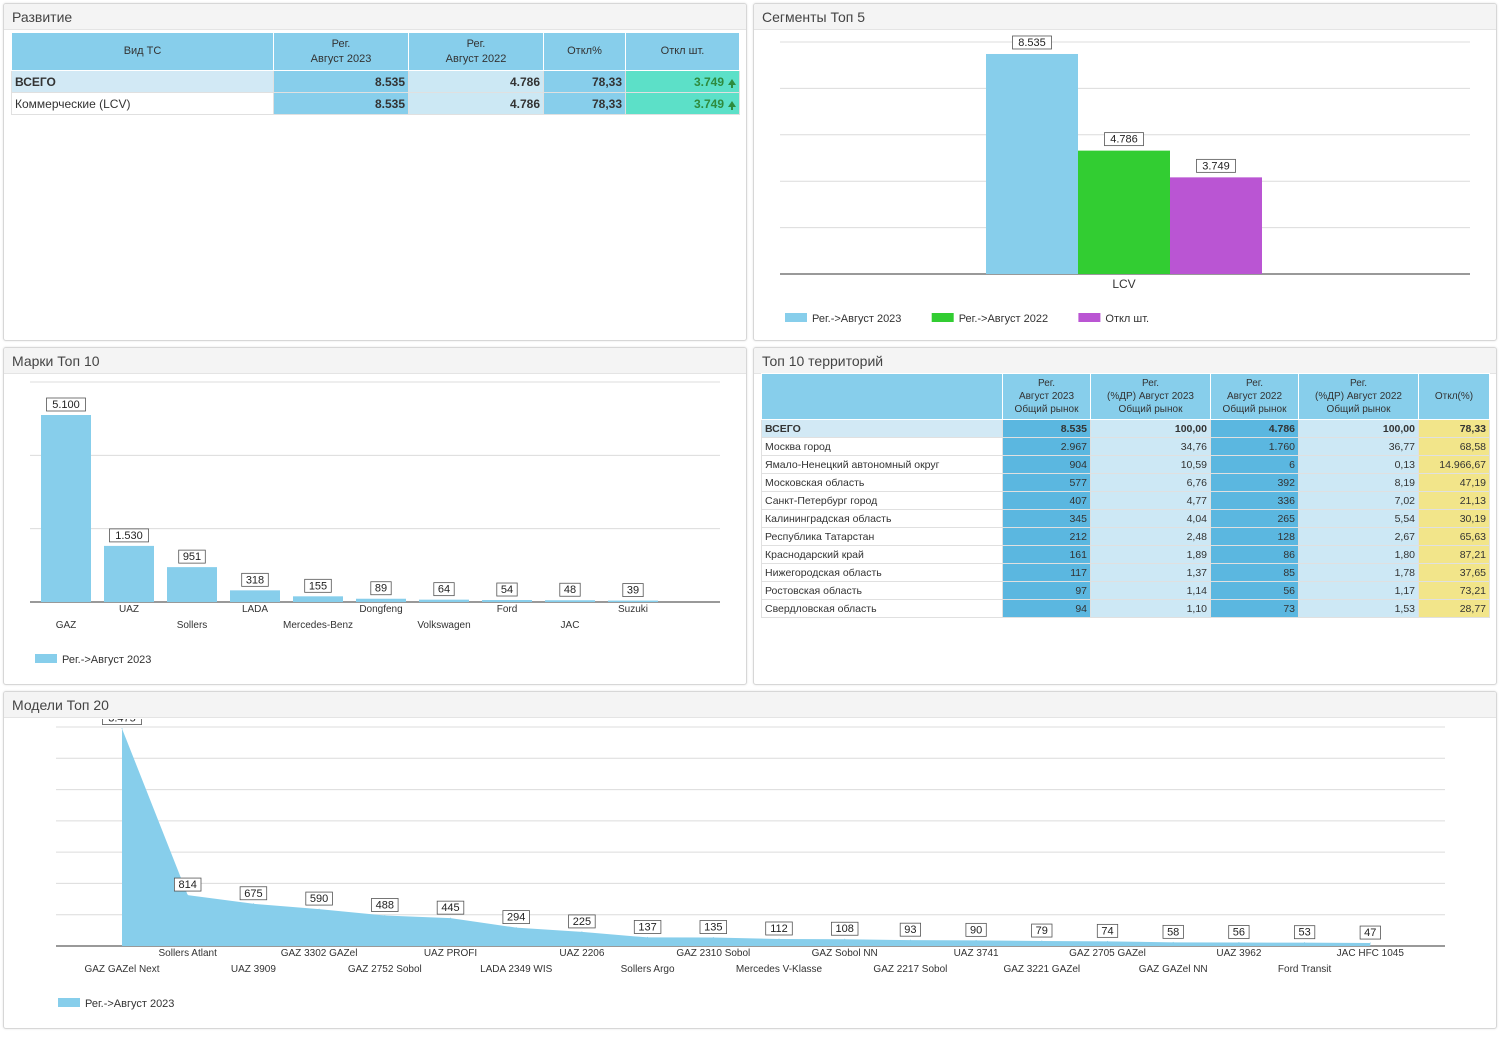 The width and height of the screenshot is (1500, 1060). I want to click on cell-deviation-pct: 47,19, so click(1454, 482).